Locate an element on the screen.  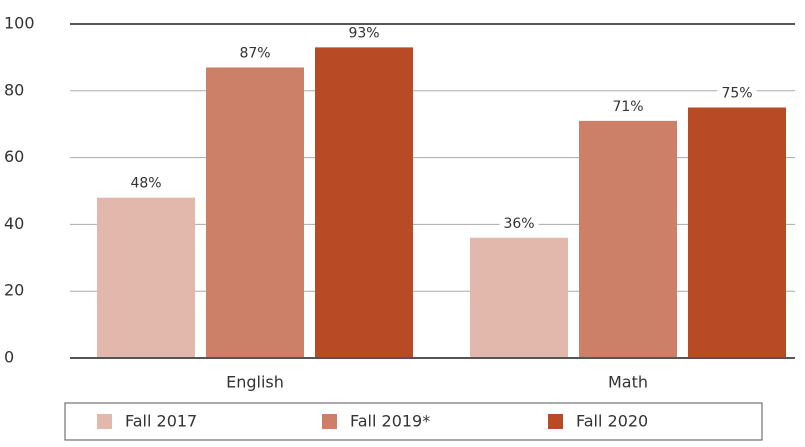
data-label: 48% is located at coordinates (145, 184).